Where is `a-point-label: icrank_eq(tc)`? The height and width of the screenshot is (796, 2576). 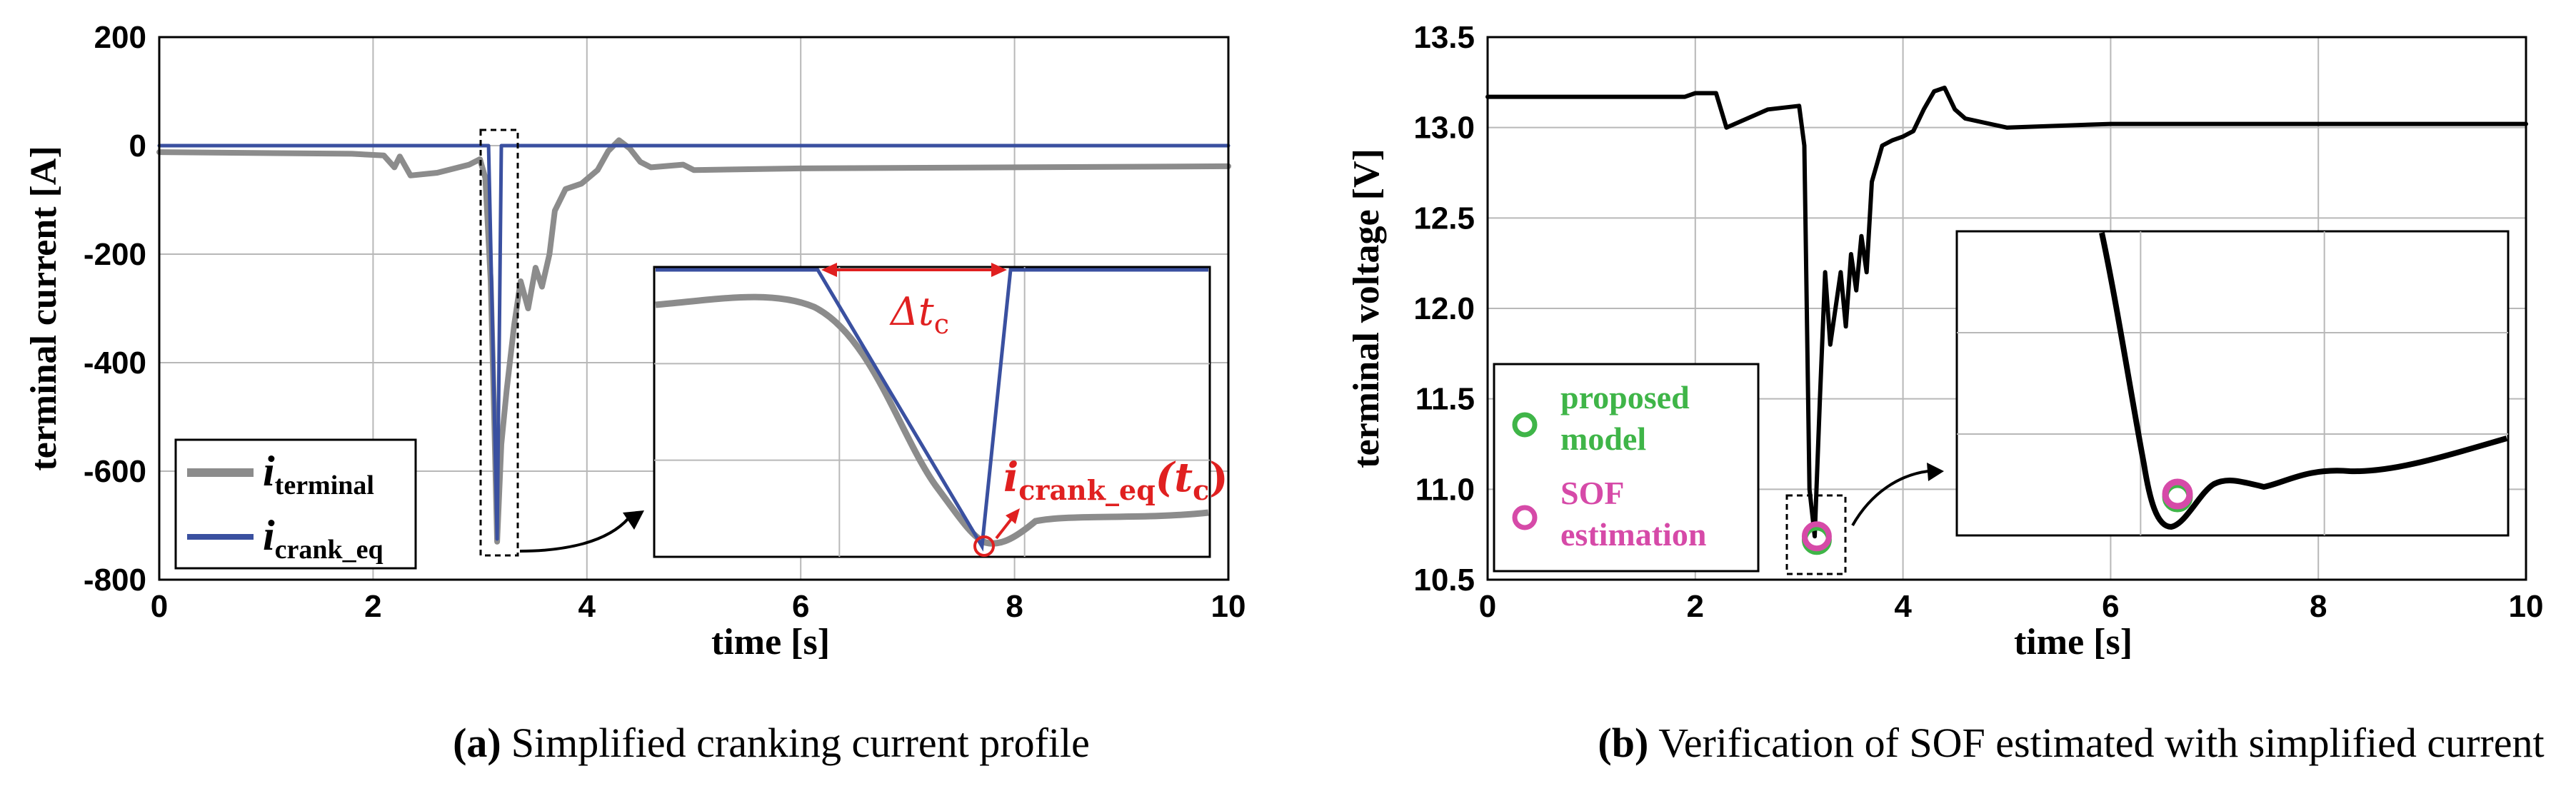 a-point-label: icrank_eq(tc) is located at coordinates (1115, 480).